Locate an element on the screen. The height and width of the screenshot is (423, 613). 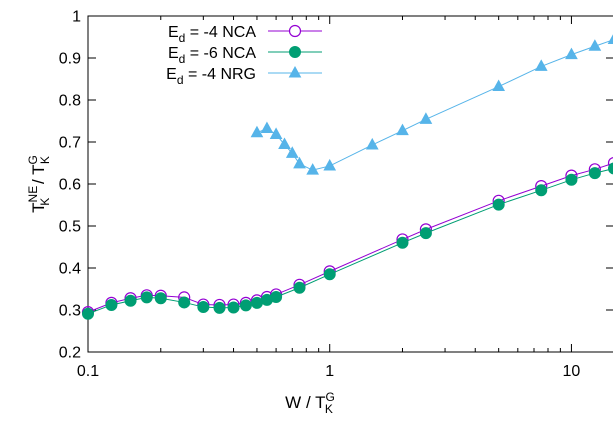
y-tick-label: 0.5 is located at coordinates (70, 227).